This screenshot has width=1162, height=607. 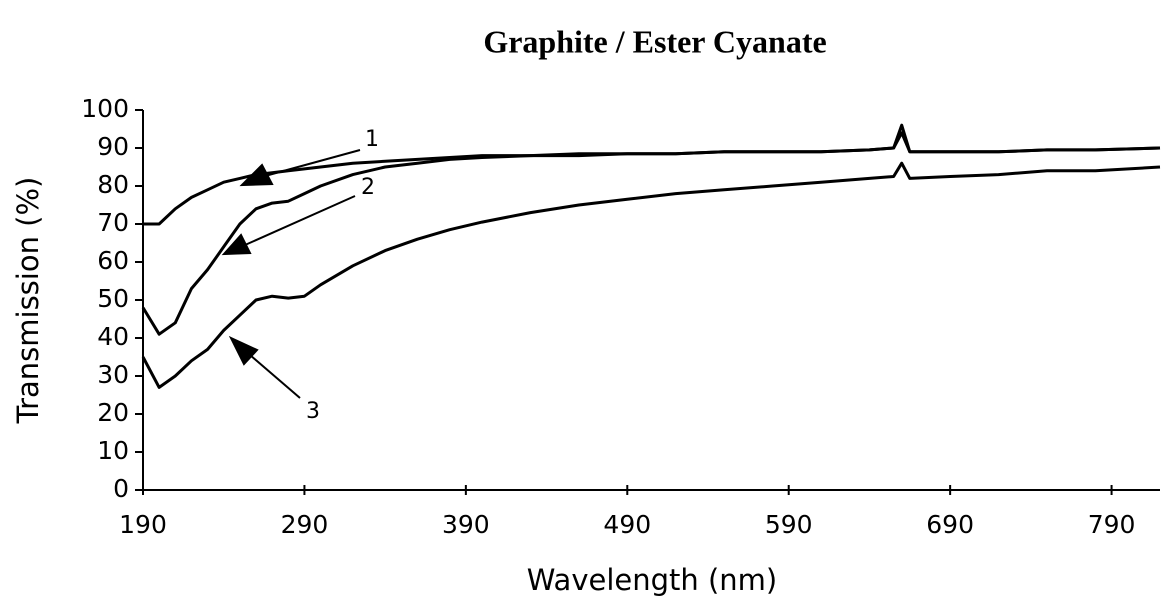 I want to click on y-tick-label: 50, so click(x=113, y=298).